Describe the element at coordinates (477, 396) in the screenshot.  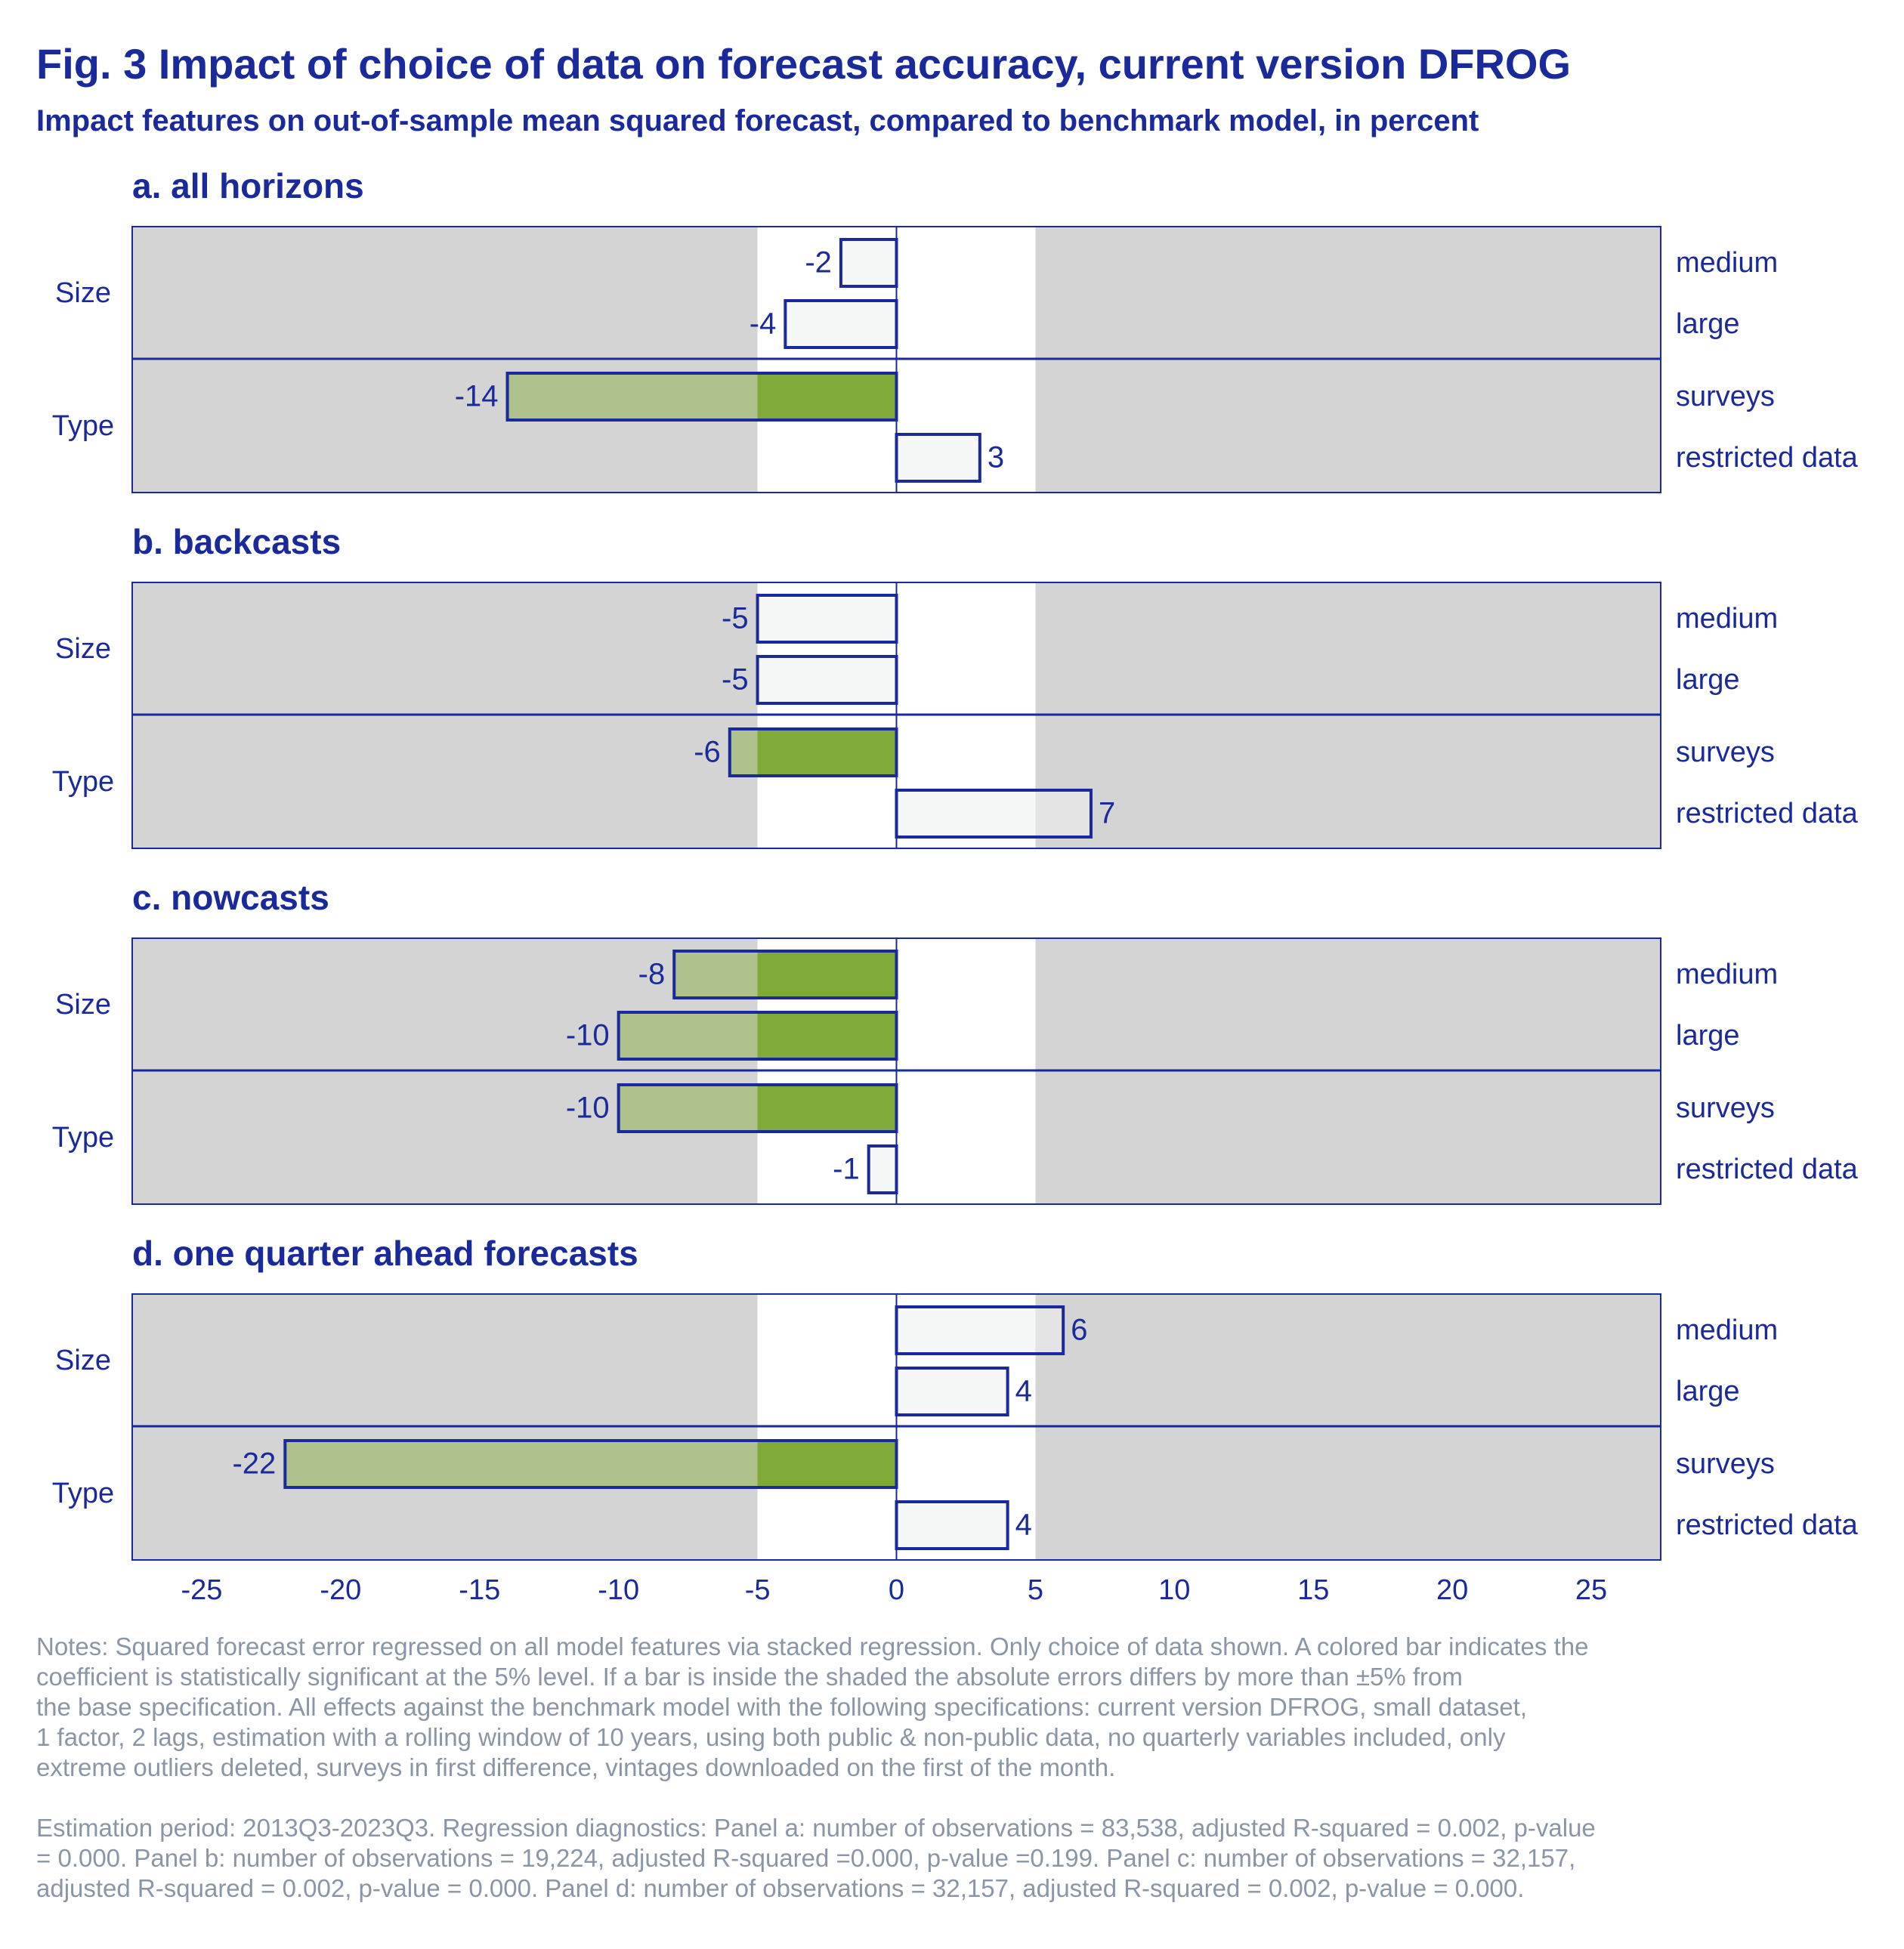
I see `data-label: -14` at that location.